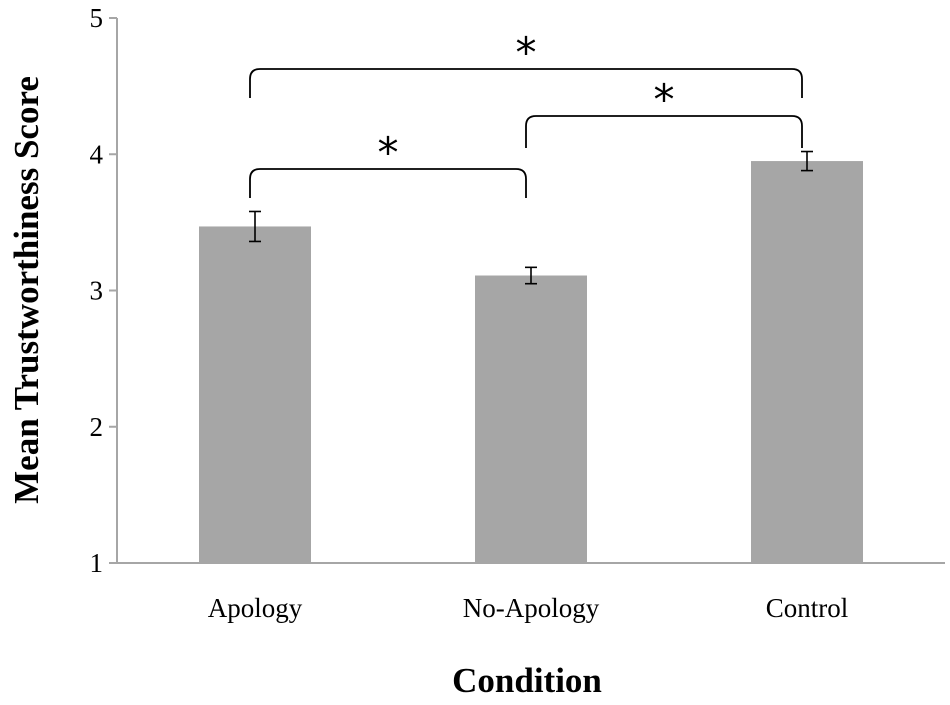  Describe the element at coordinates (97, 427) in the screenshot. I see `y-tick-label: 2` at that location.